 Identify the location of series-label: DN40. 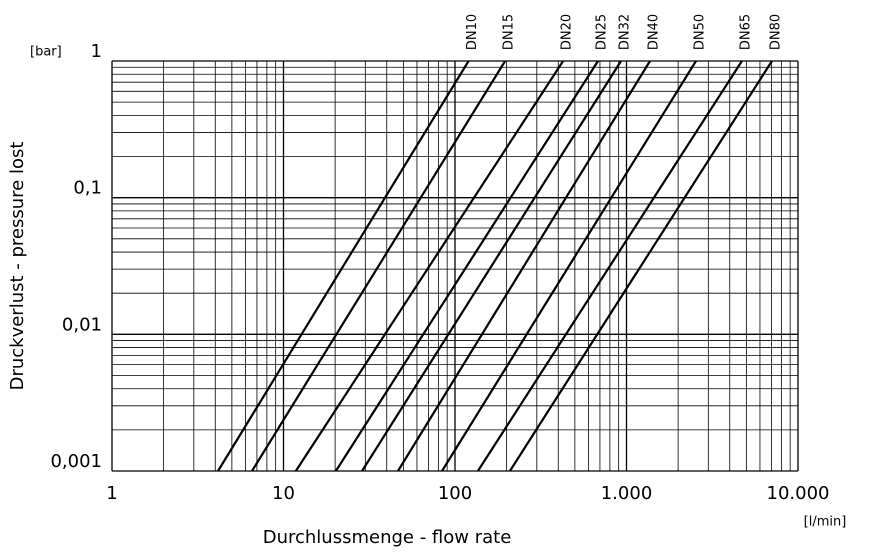
(654, 32).